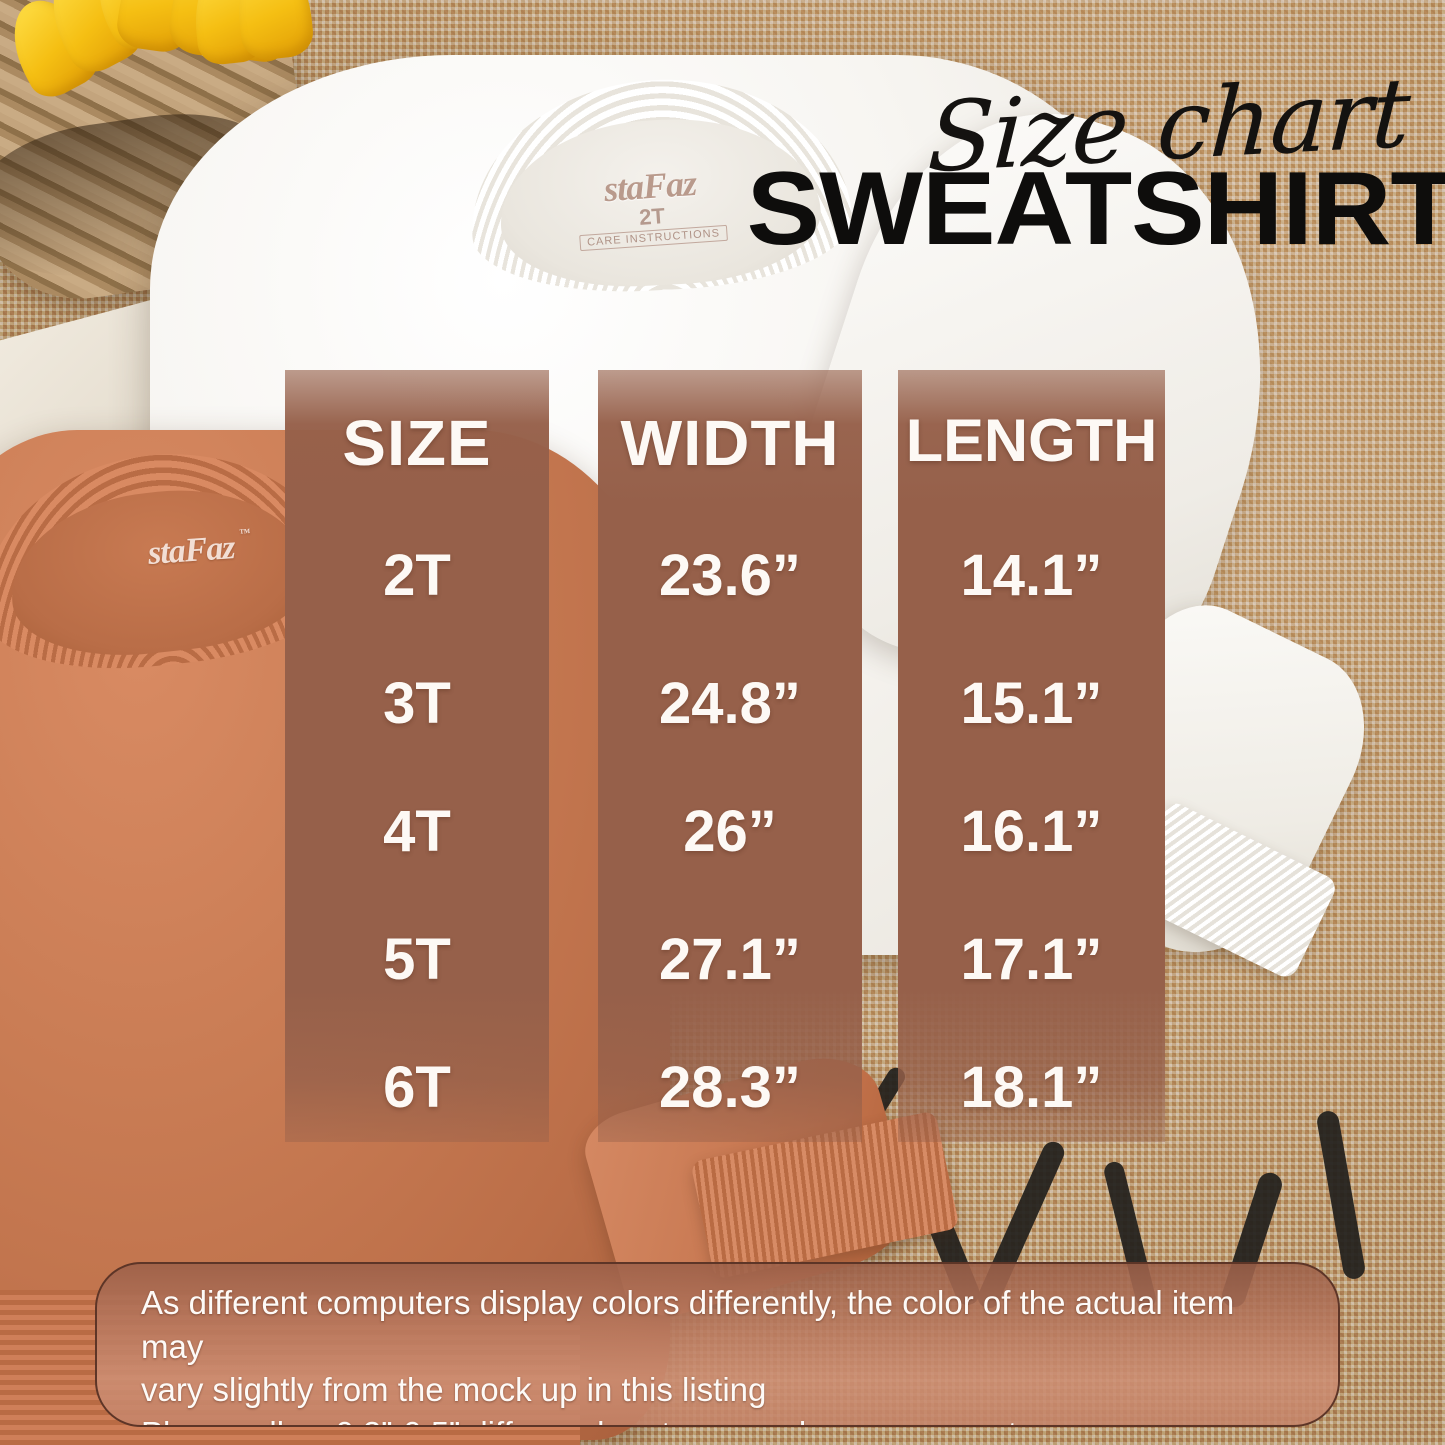 The height and width of the screenshot is (1445, 1445). Describe the element at coordinates (1031, 1087) in the screenshot. I see `cell-length-6t: 18.1”` at that location.